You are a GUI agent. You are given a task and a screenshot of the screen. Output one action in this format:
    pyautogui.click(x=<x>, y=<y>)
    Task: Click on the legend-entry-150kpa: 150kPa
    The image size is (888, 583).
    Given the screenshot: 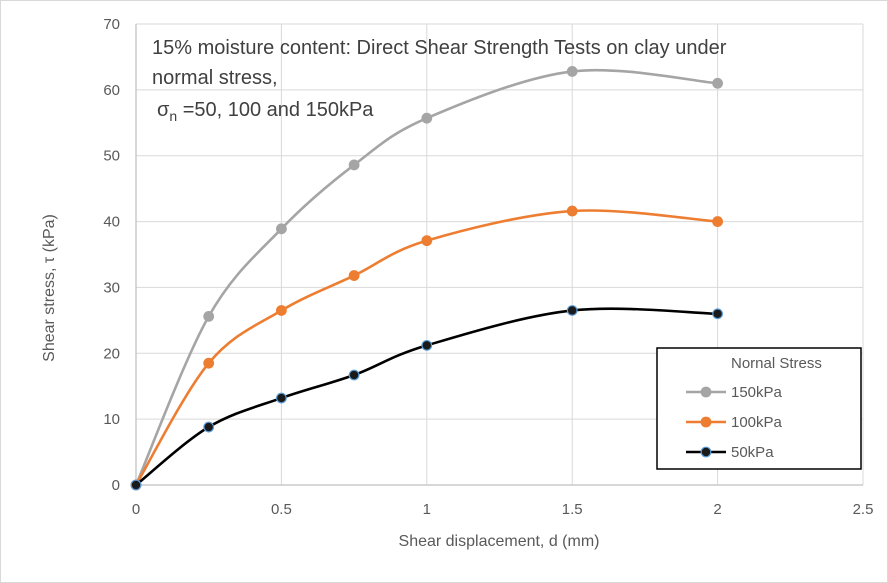 What is the action you would take?
    pyautogui.click(x=734, y=392)
    